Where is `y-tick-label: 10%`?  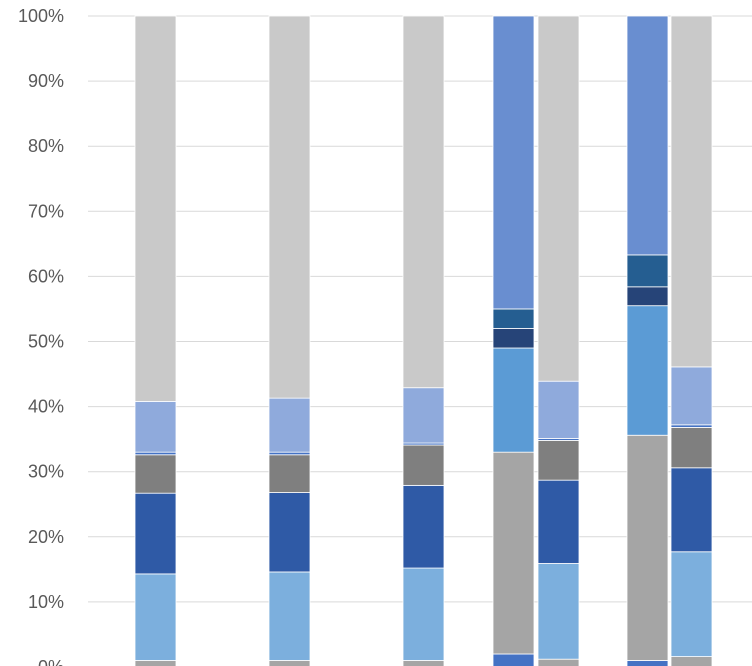 y-tick-label: 10% is located at coordinates (46, 602).